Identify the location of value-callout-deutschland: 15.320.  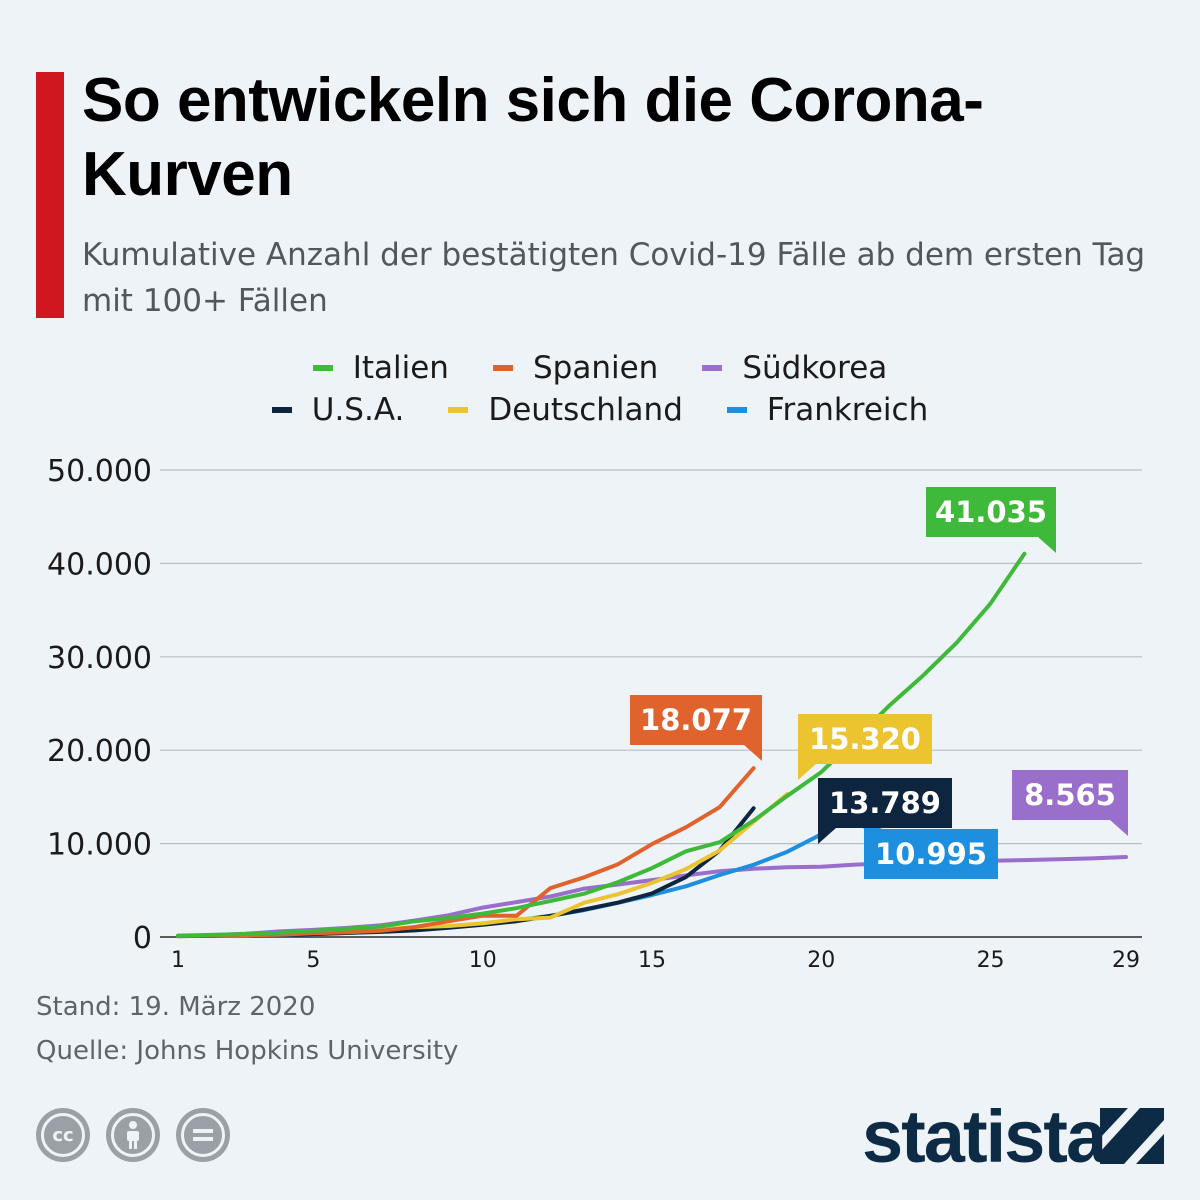
(865, 747).